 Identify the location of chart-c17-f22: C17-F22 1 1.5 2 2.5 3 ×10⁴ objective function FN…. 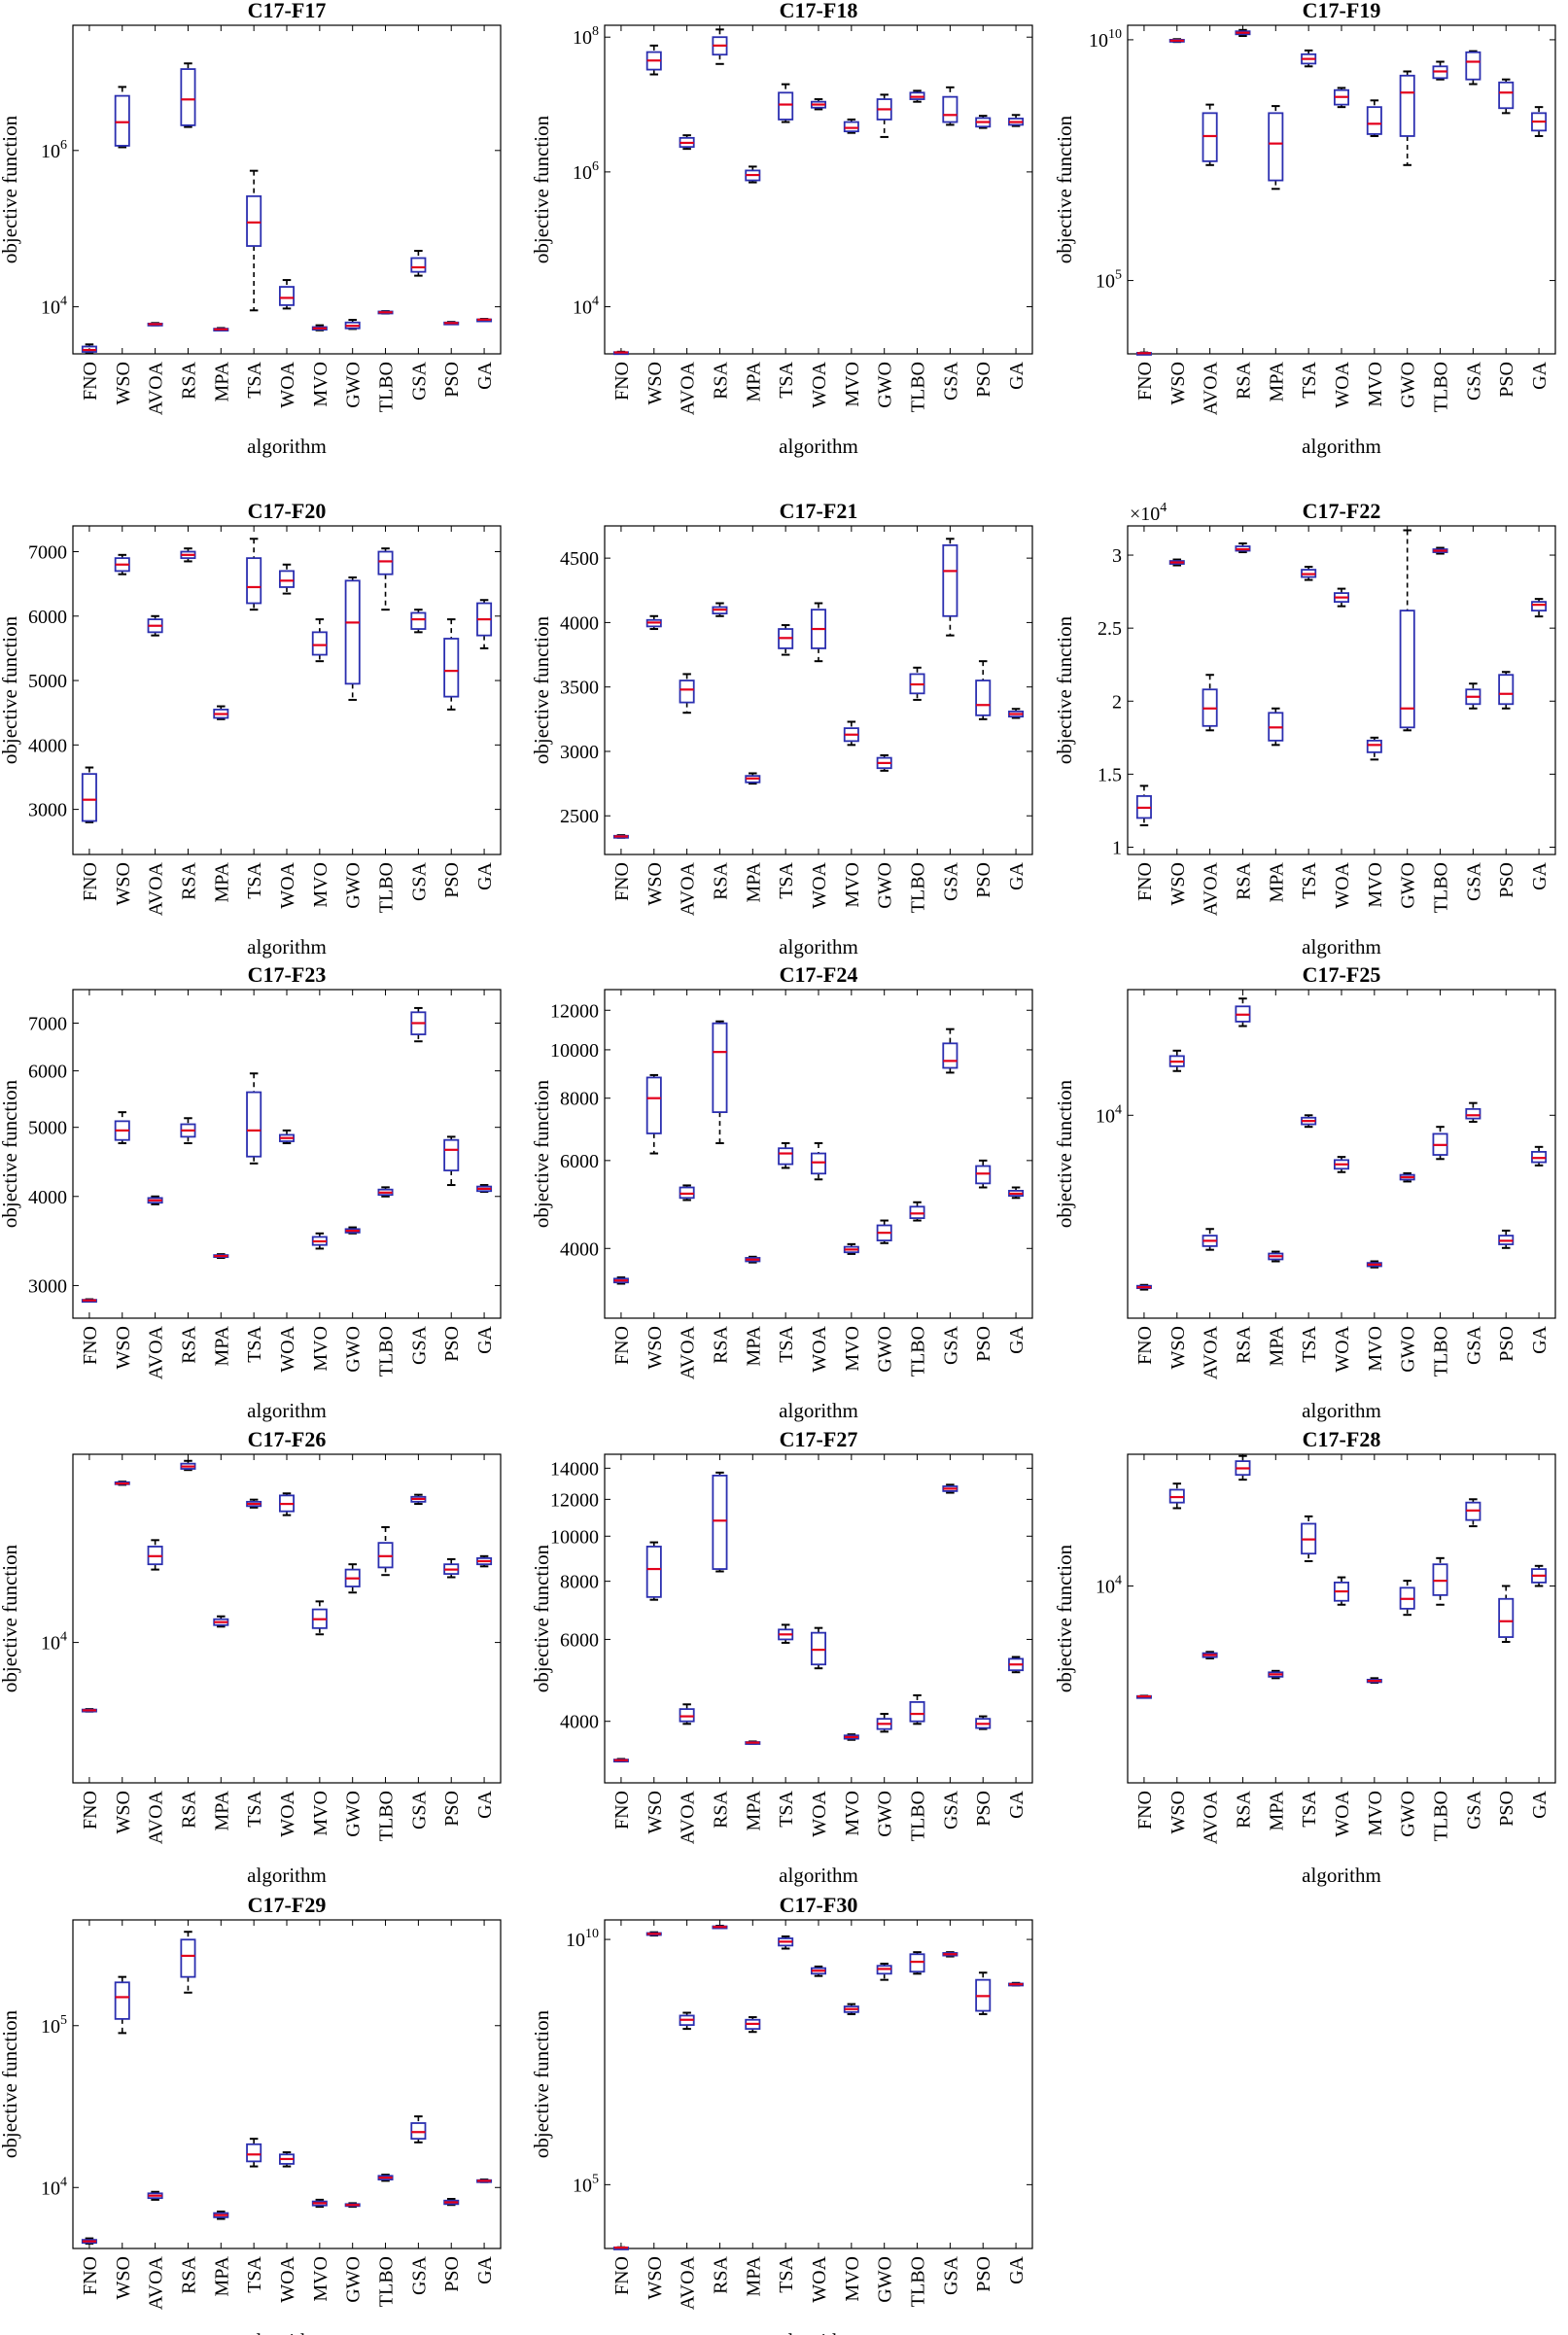
(1304, 729).